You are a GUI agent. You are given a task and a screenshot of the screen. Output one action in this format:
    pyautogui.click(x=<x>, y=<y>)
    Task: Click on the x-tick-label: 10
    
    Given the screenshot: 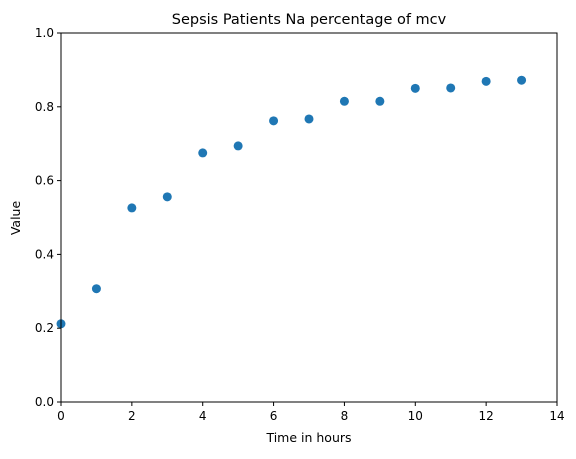 What is the action you would take?
    pyautogui.click(x=415, y=416)
    